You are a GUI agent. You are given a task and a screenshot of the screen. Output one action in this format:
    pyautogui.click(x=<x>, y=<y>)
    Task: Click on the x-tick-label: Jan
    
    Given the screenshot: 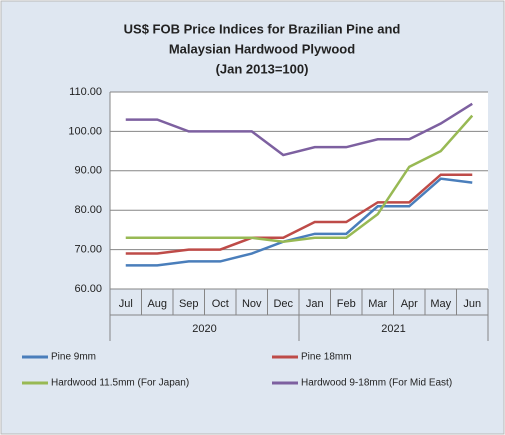 What is the action you would take?
    pyautogui.click(x=315, y=304)
    